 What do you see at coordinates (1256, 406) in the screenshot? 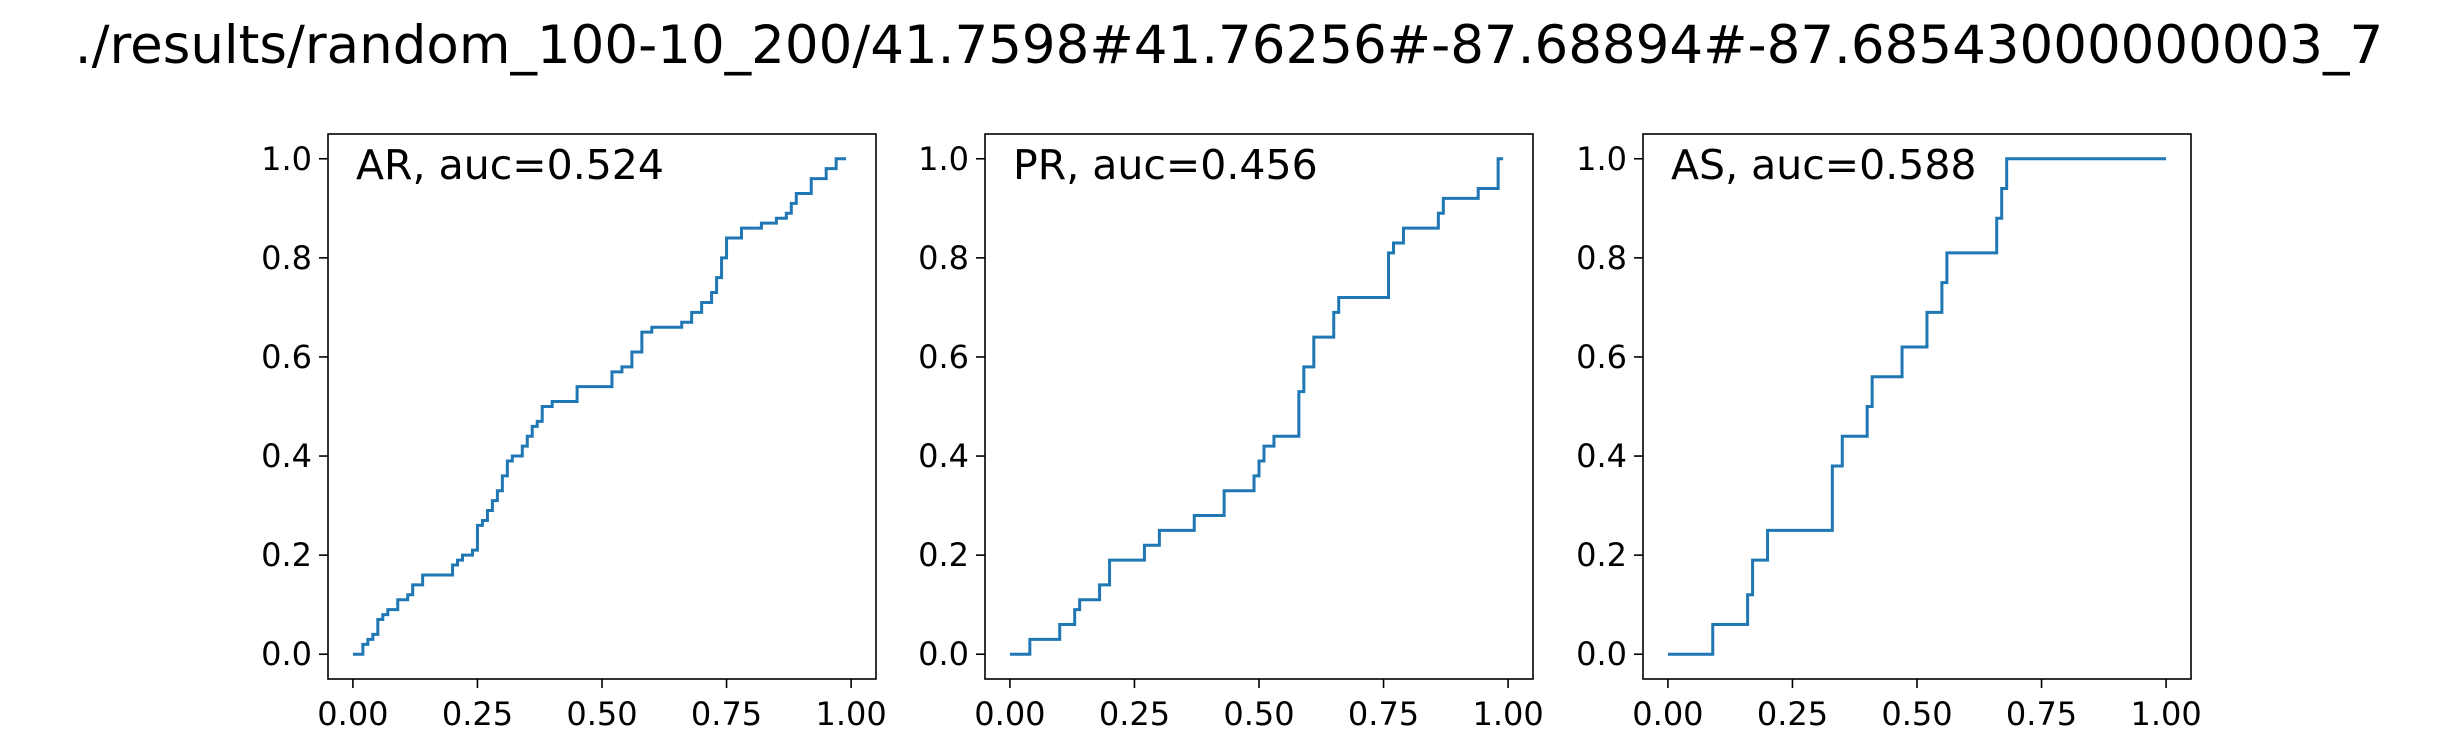
I see `roc-series-line-pr` at bounding box center [1256, 406].